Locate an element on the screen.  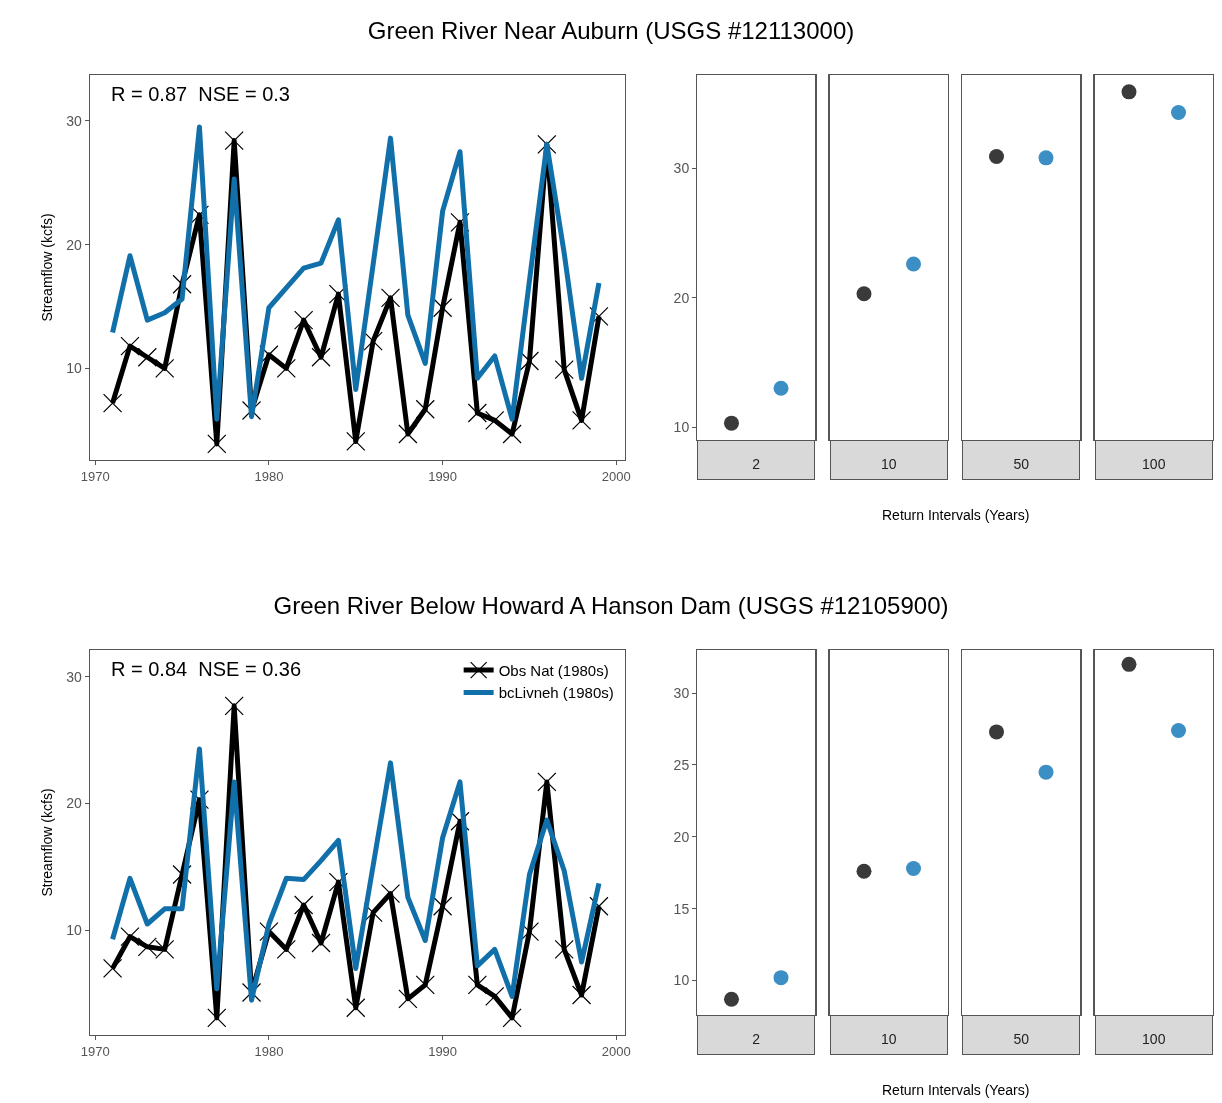
annotation: R = 0.87 NSE = 0.3 is located at coordinates (200, 94).